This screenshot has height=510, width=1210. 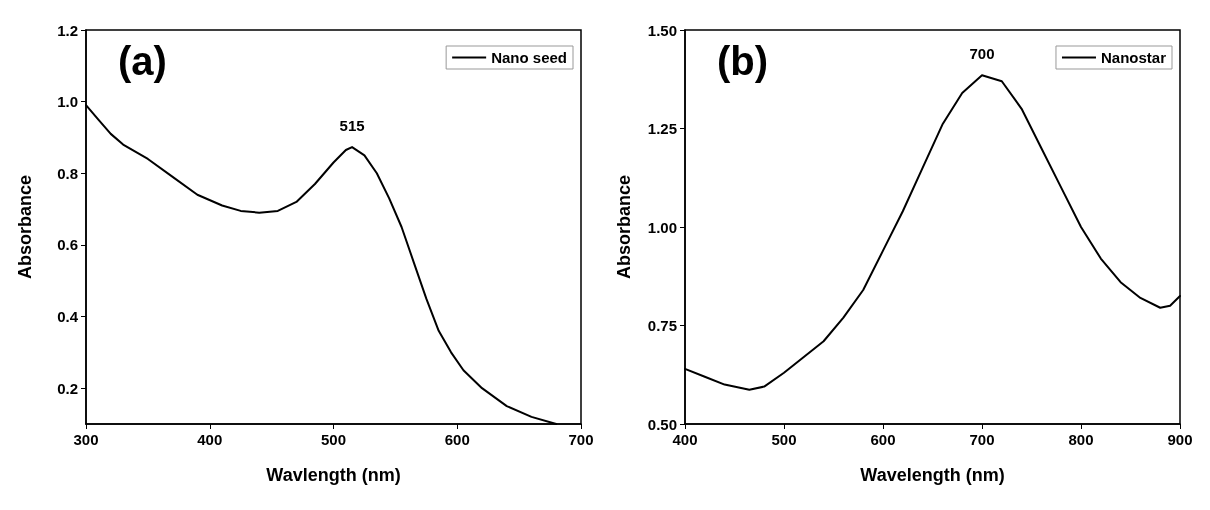 I want to click on y-tick-label: 0.75, so click(x=662, y=325).